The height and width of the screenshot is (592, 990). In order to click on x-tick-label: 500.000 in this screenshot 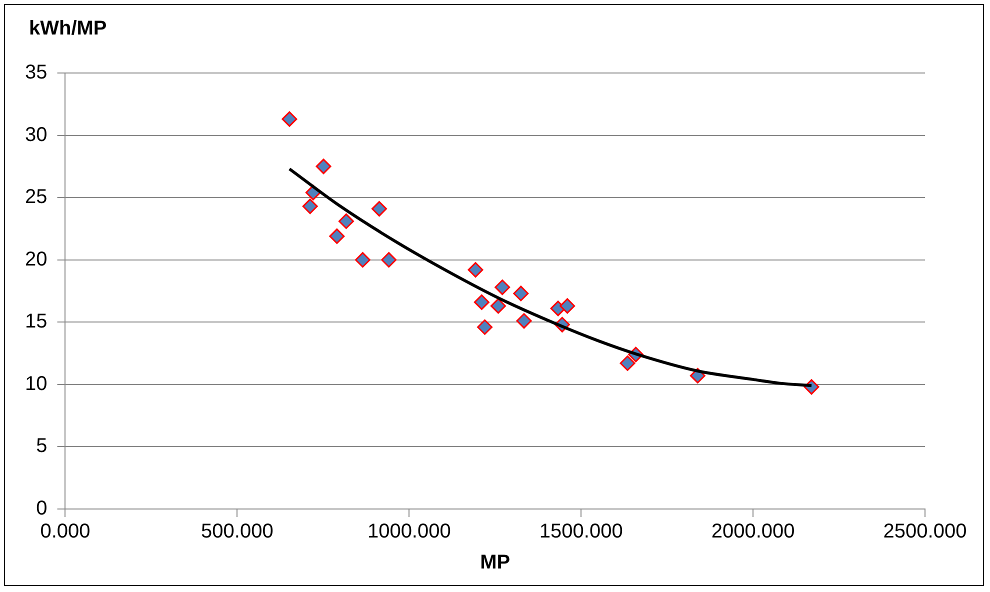, I will do `click(237, 531)`.